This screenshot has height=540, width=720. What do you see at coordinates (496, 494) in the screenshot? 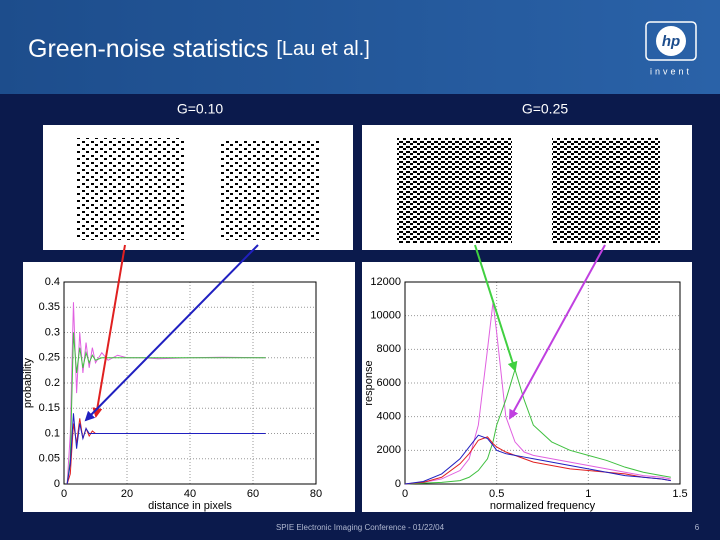
I see `x-tick-label: 0.5` at bounding box center [496, 494].